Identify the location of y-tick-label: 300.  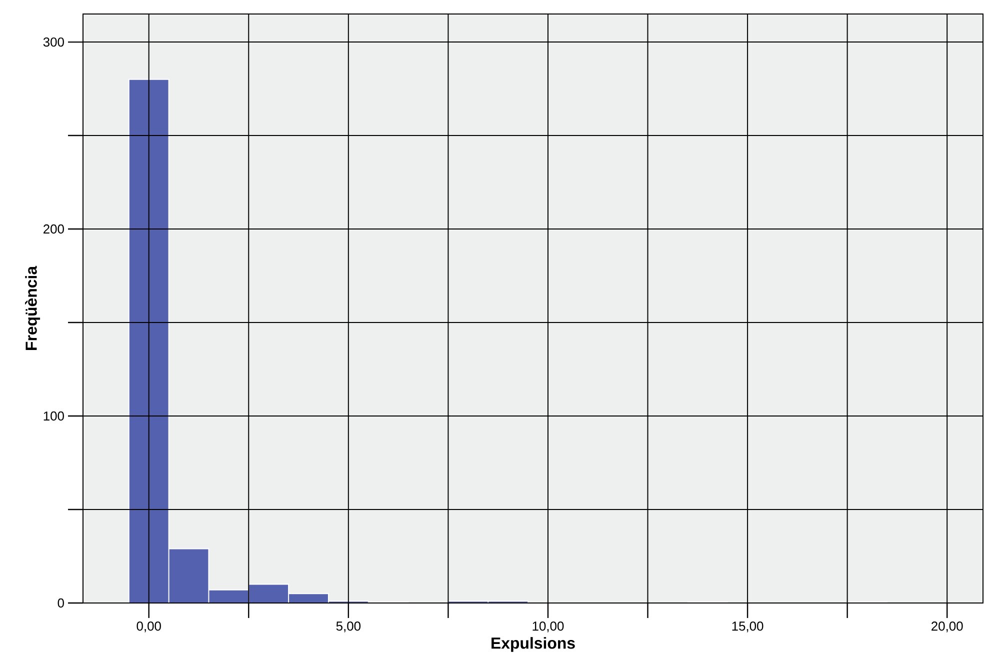
(53, 42).